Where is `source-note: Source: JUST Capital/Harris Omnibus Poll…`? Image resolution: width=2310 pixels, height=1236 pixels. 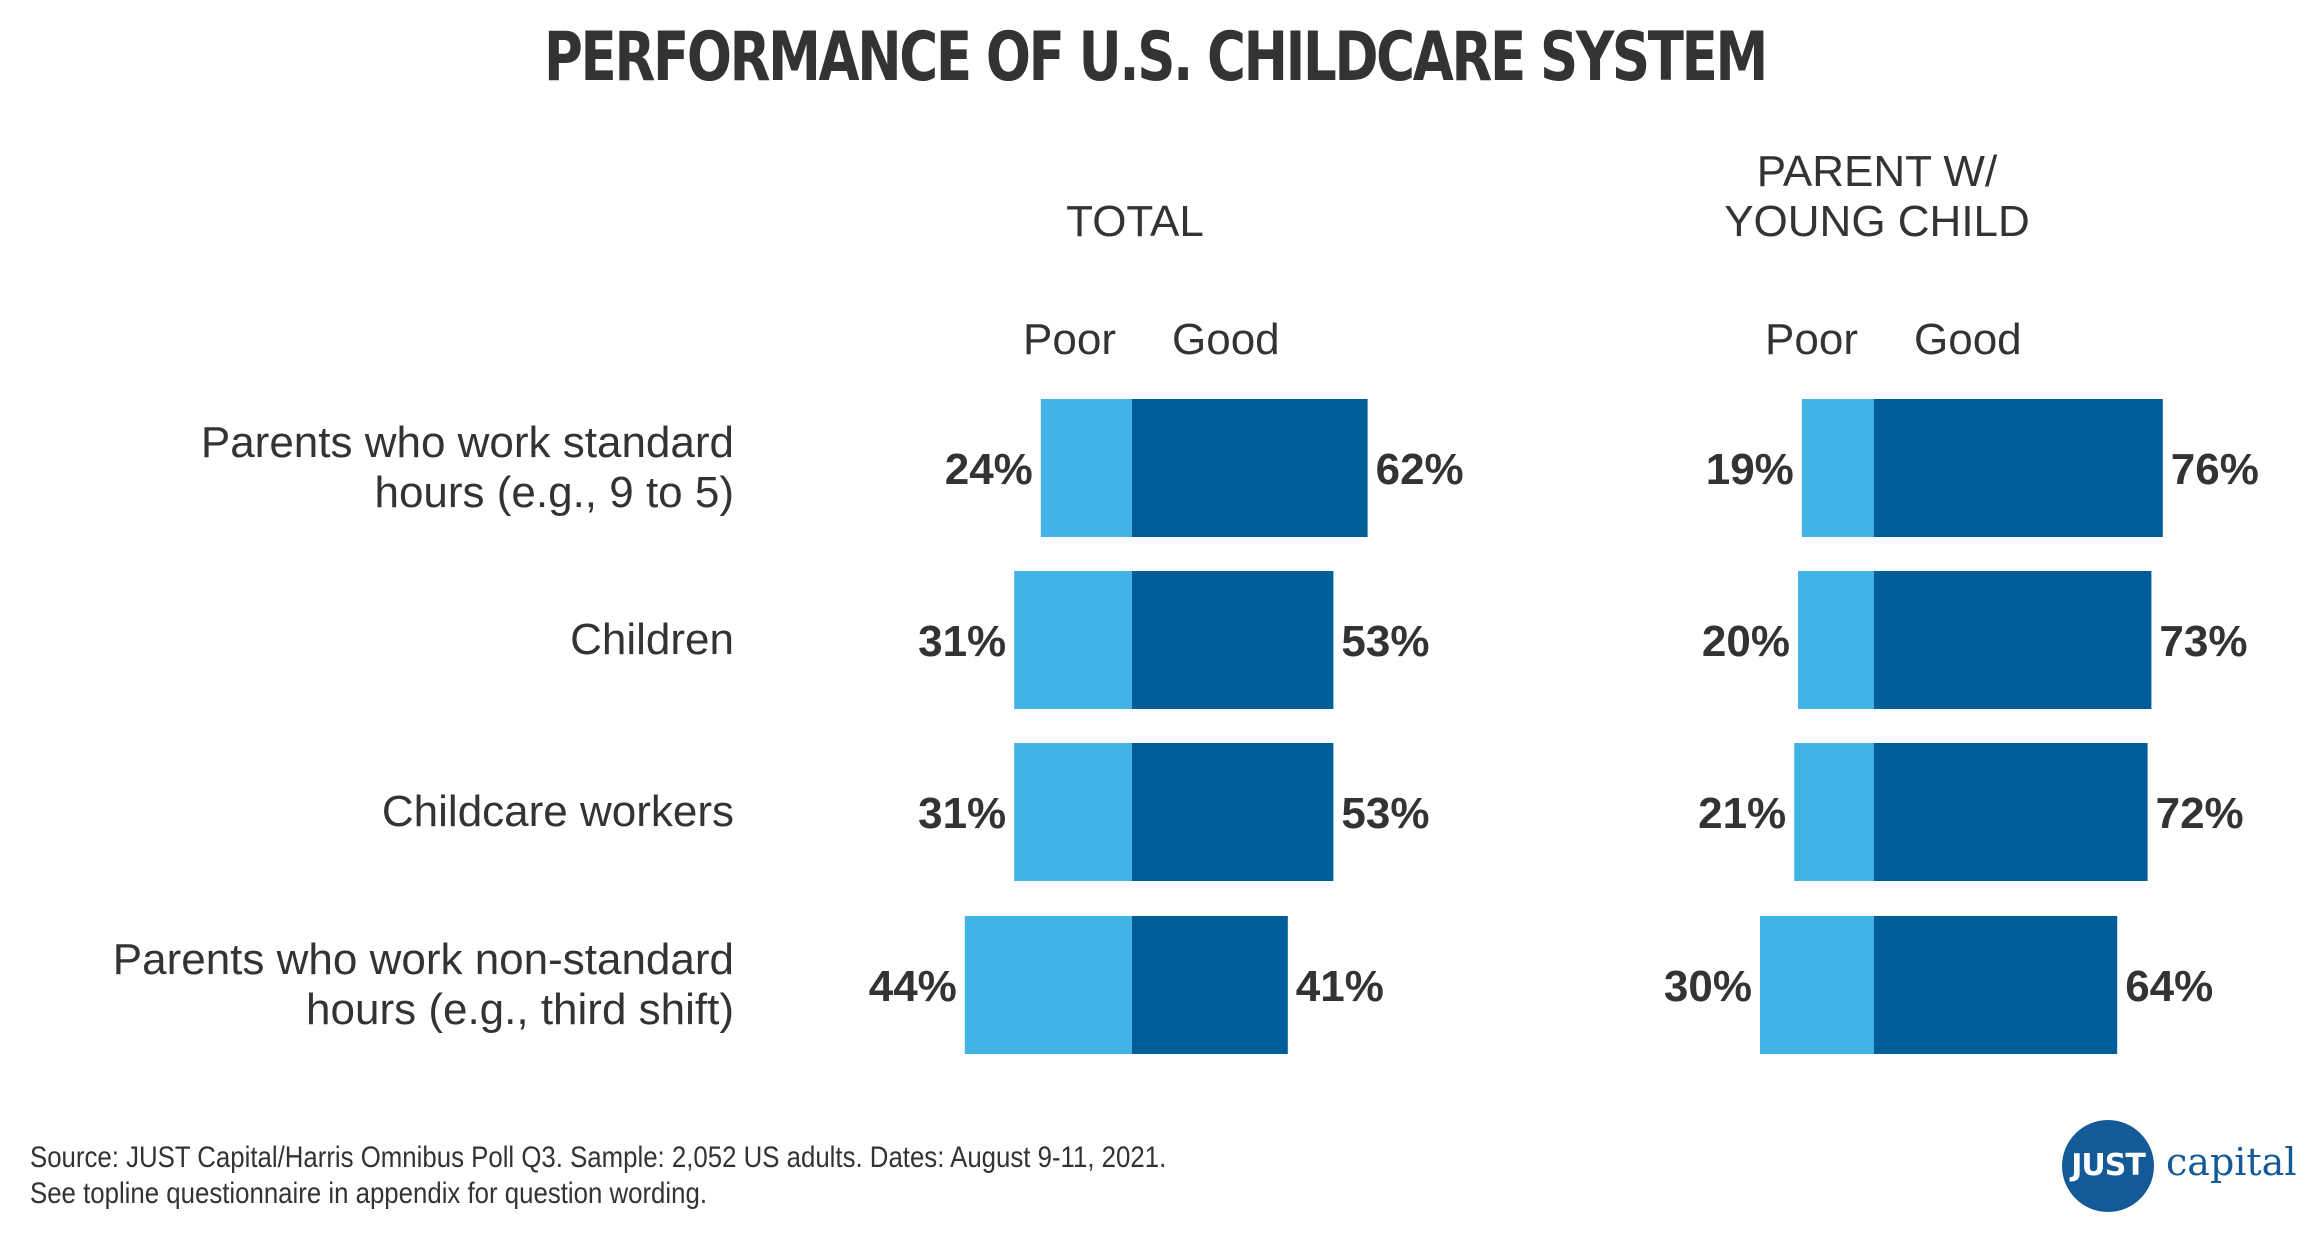
source-note: Source: JUST Capital/Harris Omnibus Poll… is located at coordinates (598, 1176).